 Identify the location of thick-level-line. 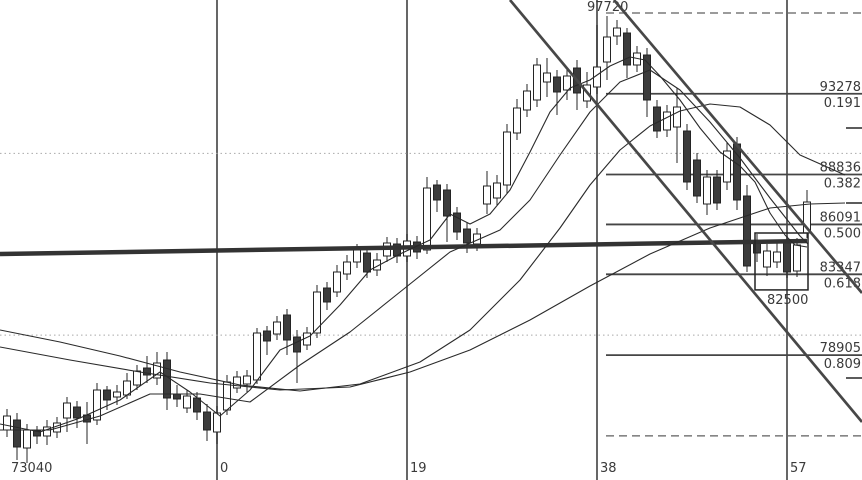
(404, 247).